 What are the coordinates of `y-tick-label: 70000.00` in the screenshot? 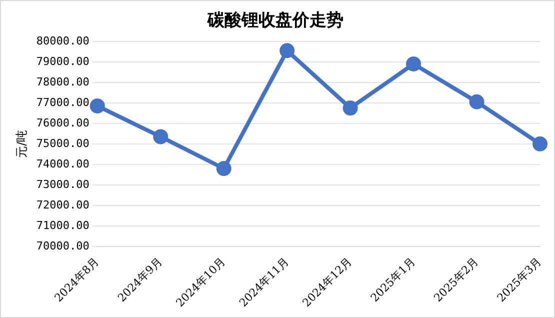 It's located at (63, 245).